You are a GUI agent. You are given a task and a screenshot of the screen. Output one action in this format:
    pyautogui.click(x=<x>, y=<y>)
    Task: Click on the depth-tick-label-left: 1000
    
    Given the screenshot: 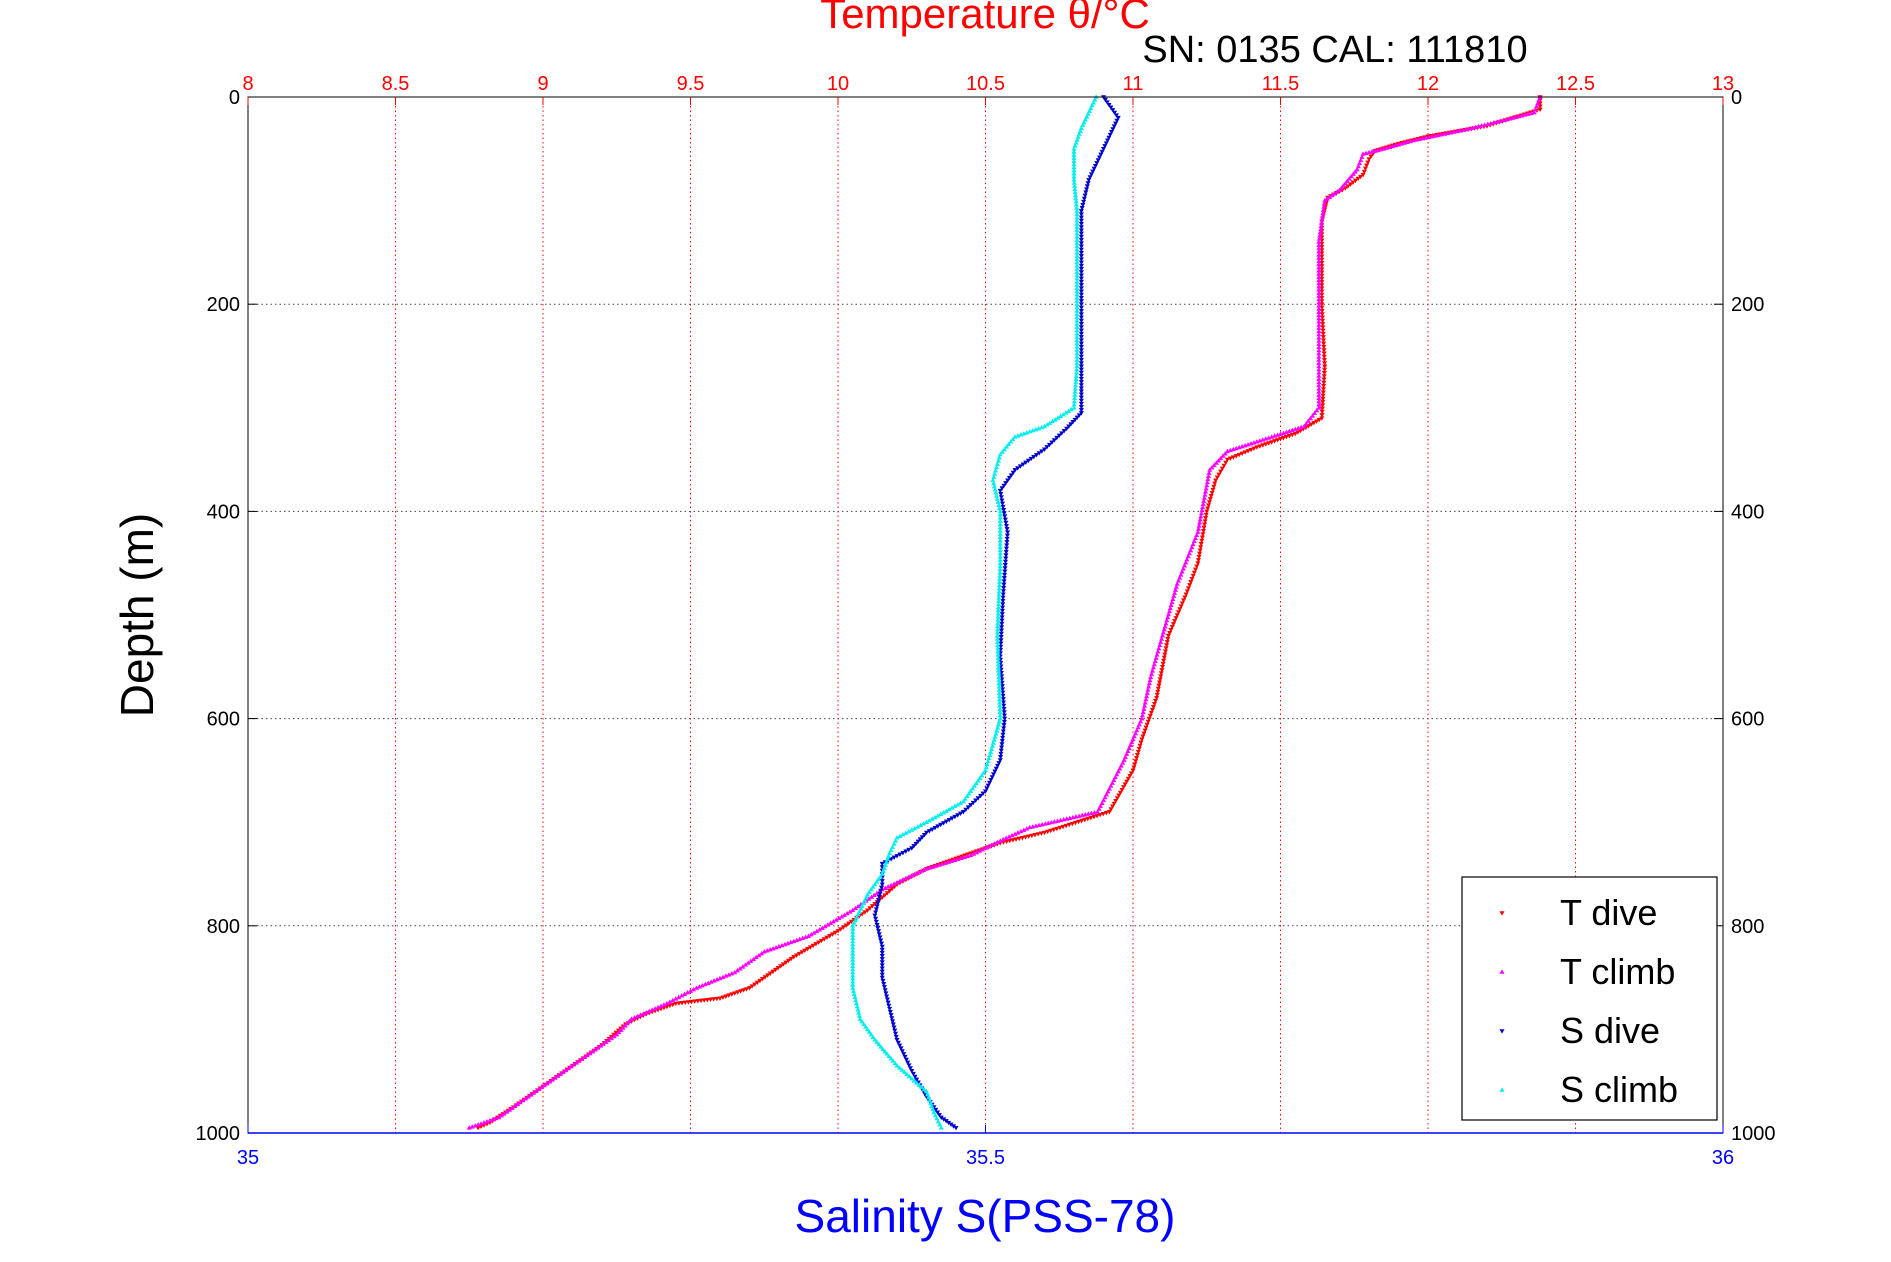 What is the action you would take?
    pyautogui.click(x=218, y=1134)
    